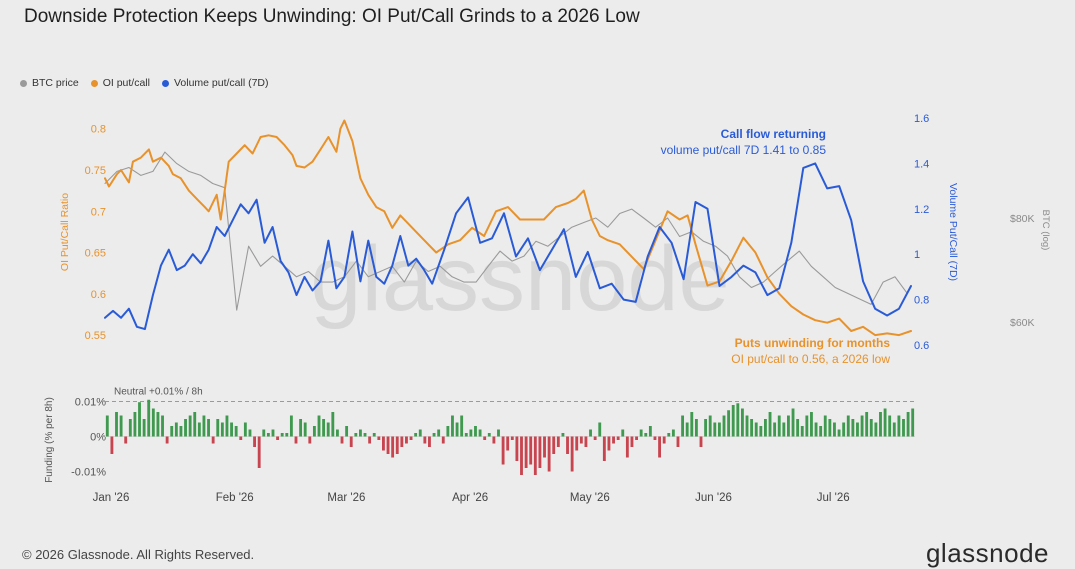 Image resolution: width=1075 pixels, height=569 pixels. I want to click on funding-y-tick: 0%, so click(98, 438).